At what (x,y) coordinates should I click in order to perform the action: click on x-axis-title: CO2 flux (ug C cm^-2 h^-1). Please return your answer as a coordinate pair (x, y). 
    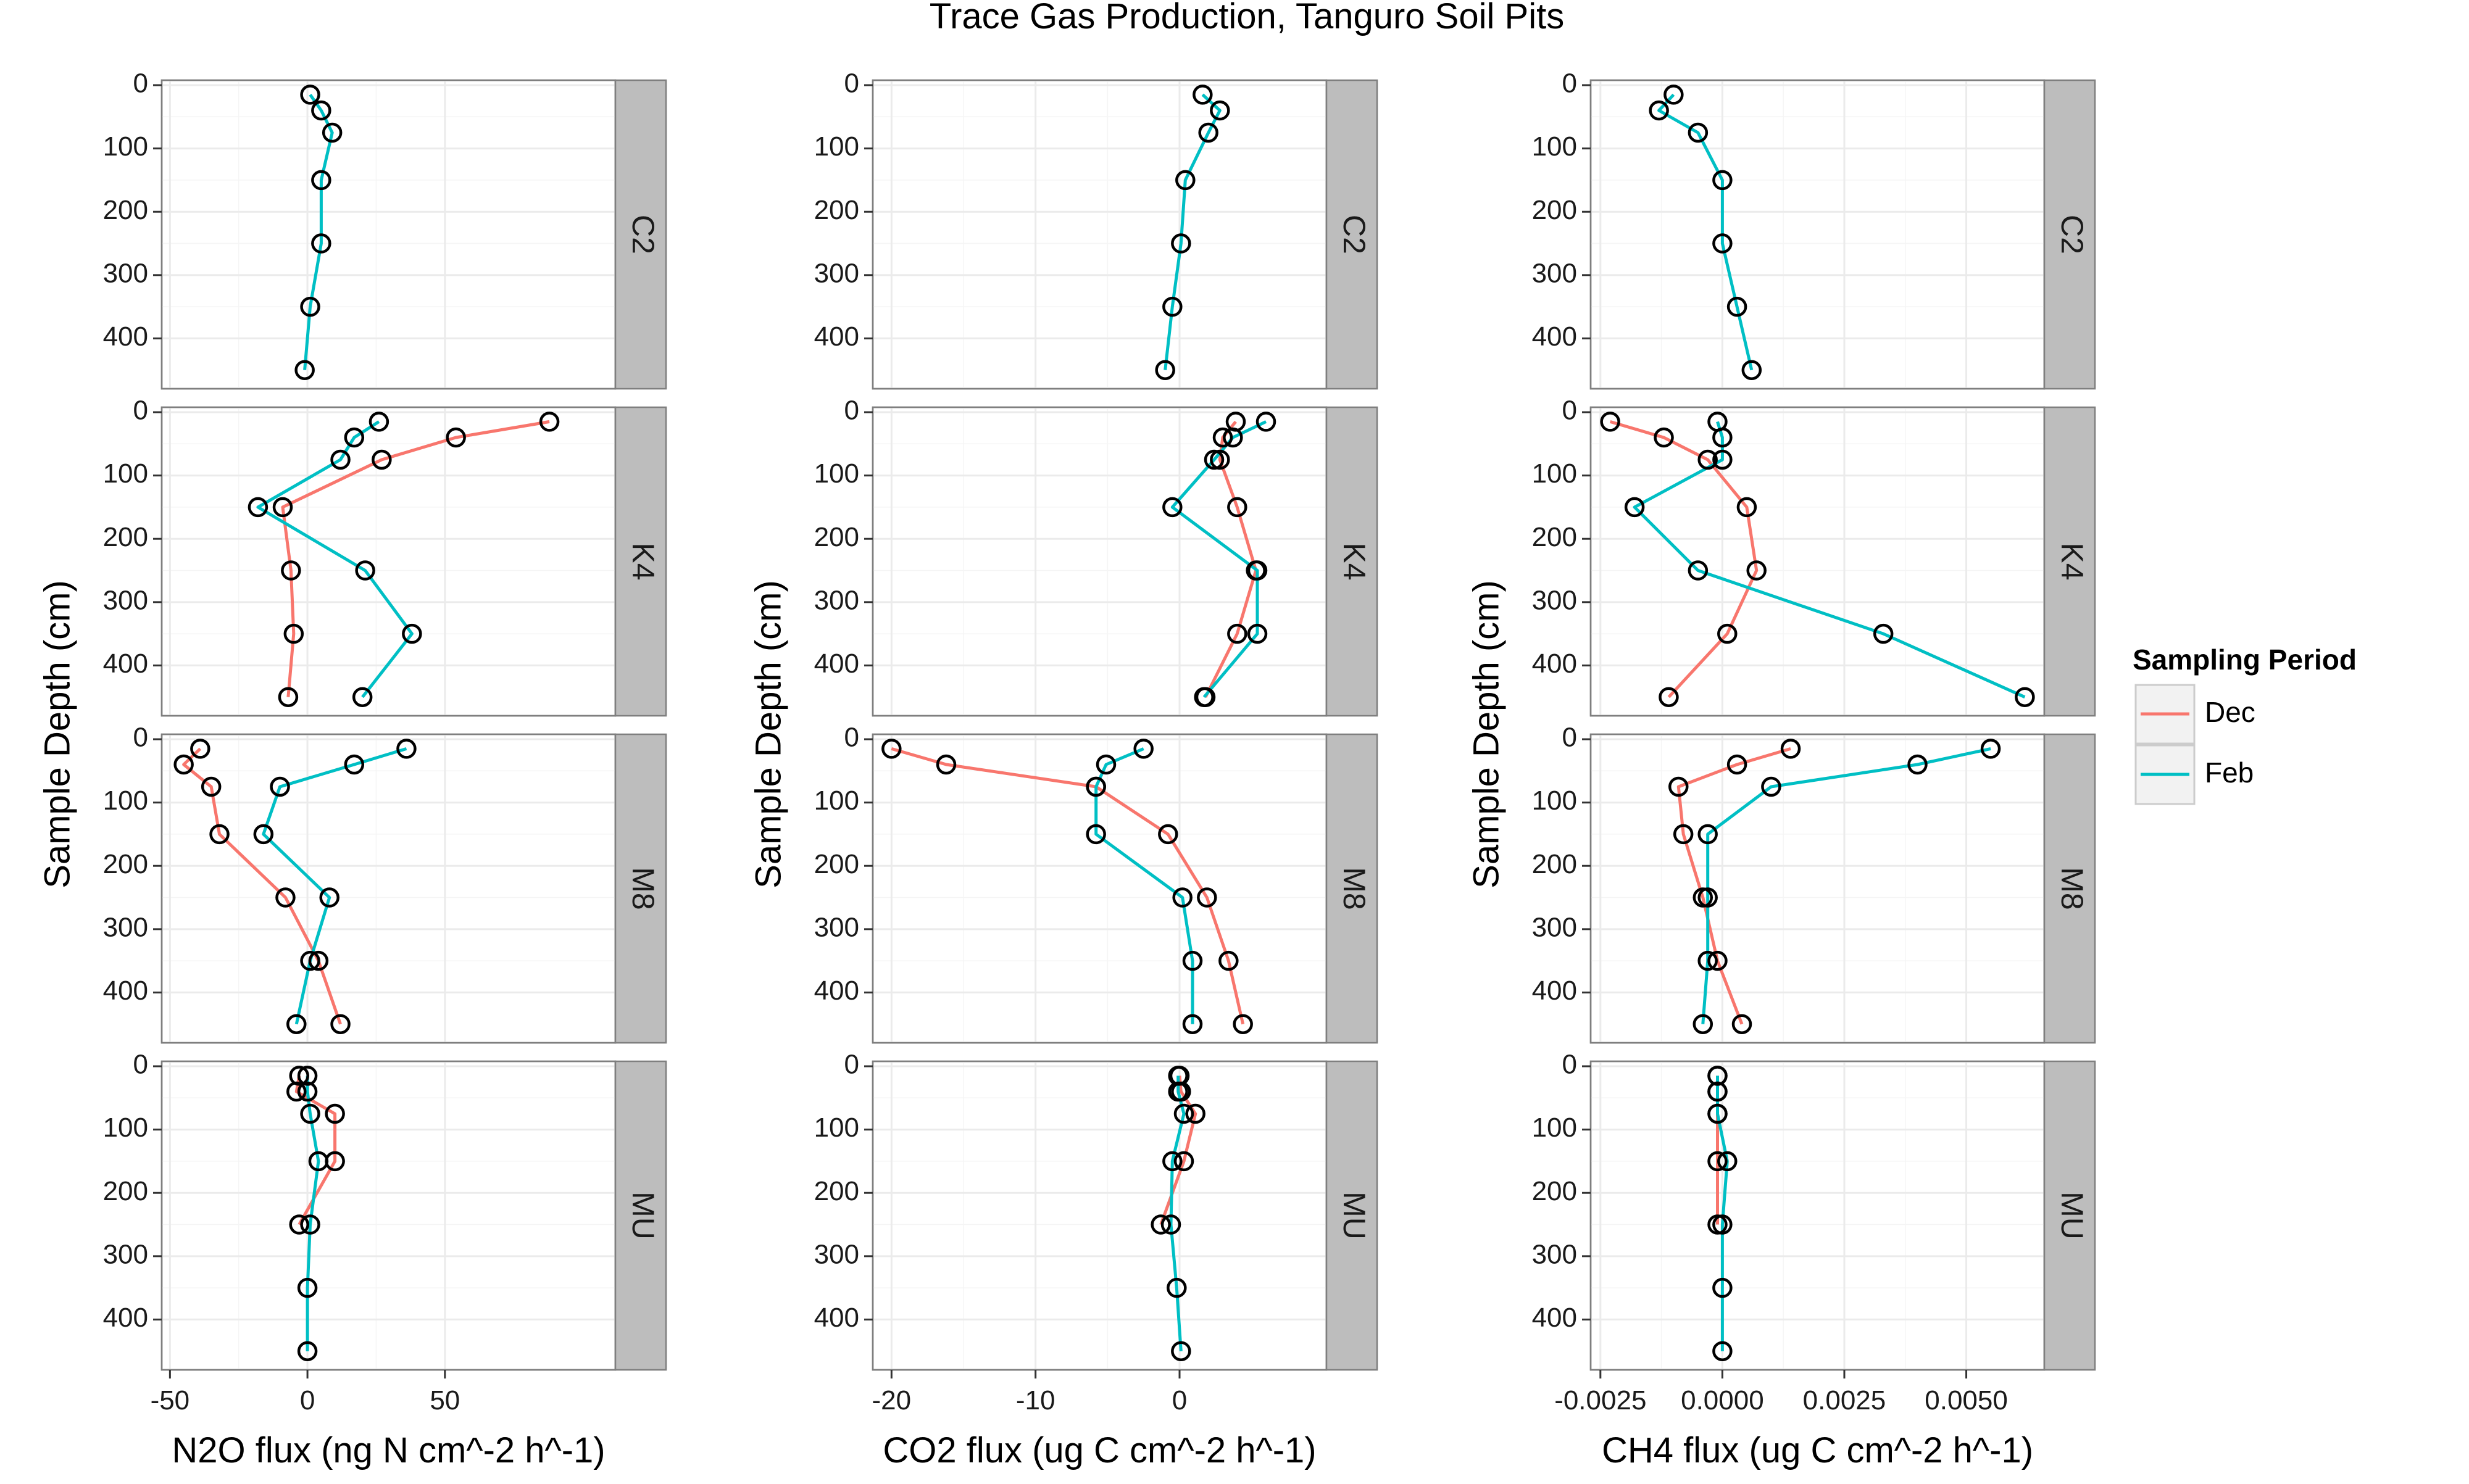
    Looking at the image, I should click on (1099, 1450).